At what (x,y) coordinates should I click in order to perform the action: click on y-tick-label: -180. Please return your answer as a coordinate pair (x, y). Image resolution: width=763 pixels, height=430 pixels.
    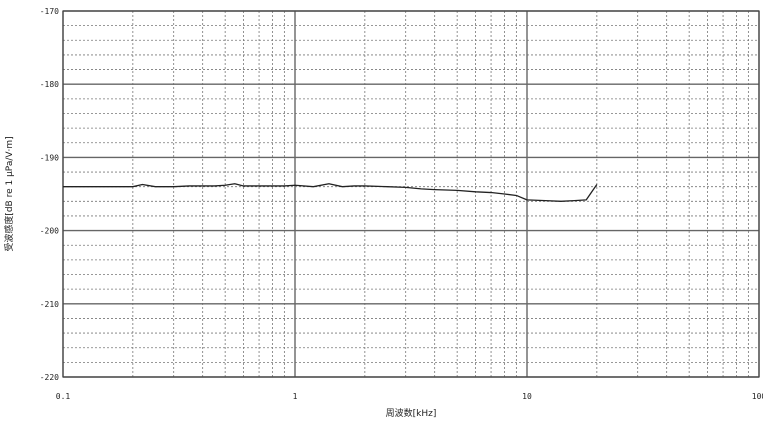
    Looking at the image, I should click on (49, 84).